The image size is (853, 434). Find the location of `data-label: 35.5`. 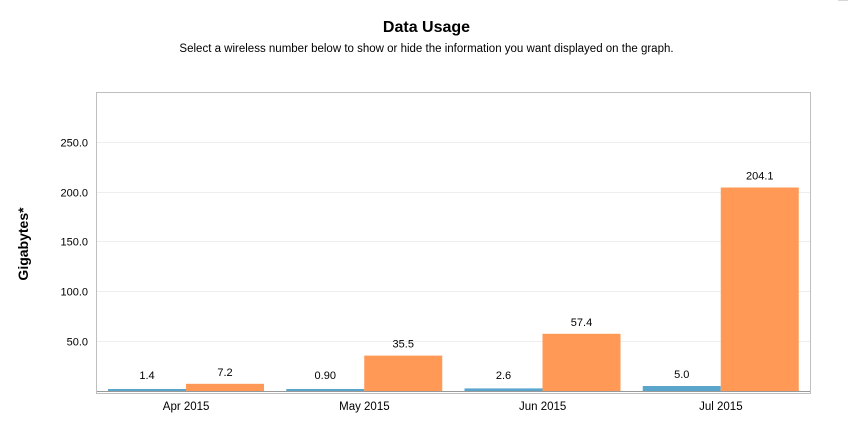

data-label: 35.5 is located at coordinates (403, 345).